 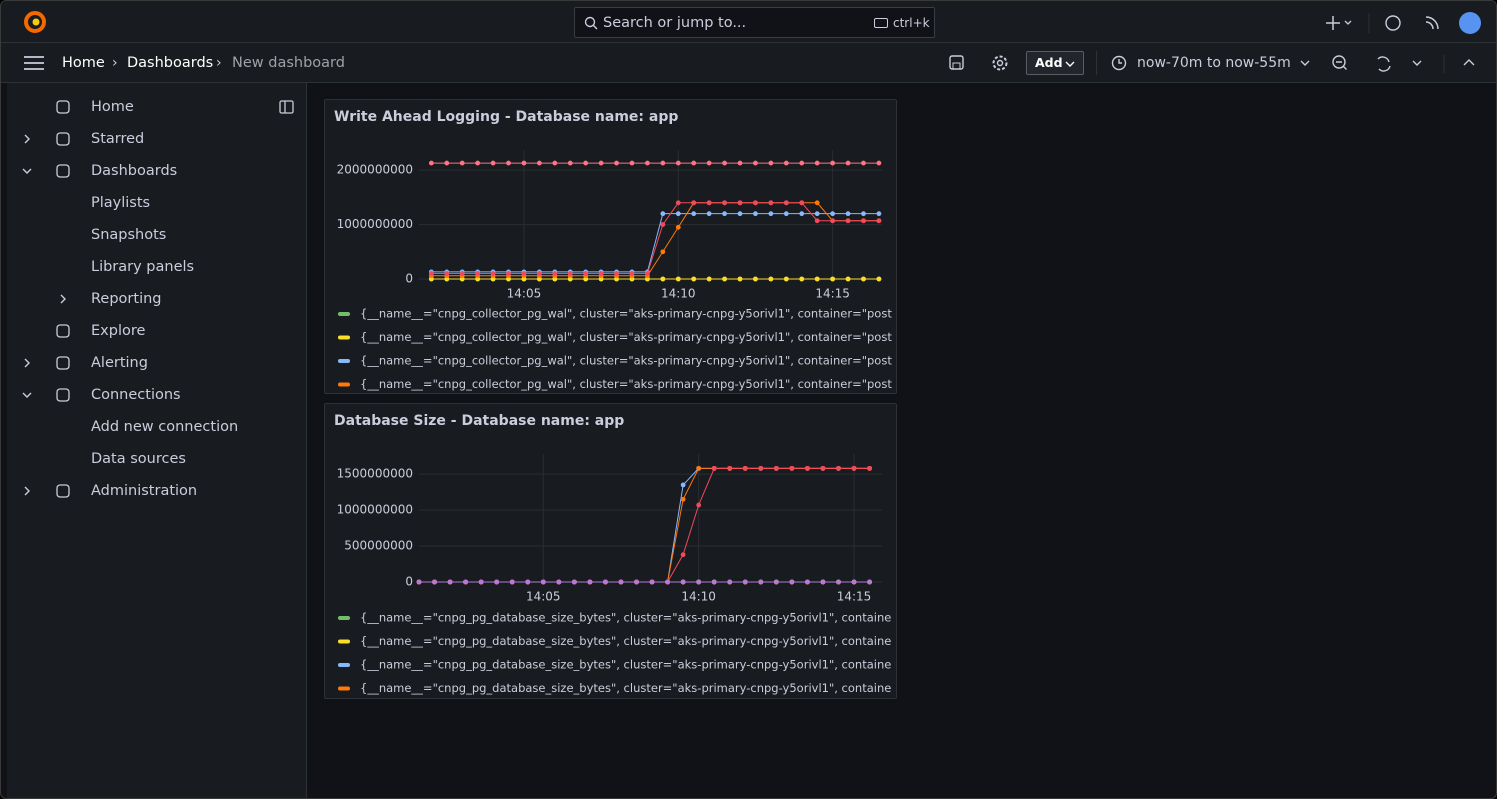 I want to click on nav-item: Dashboards, so click(x=134, y=171).